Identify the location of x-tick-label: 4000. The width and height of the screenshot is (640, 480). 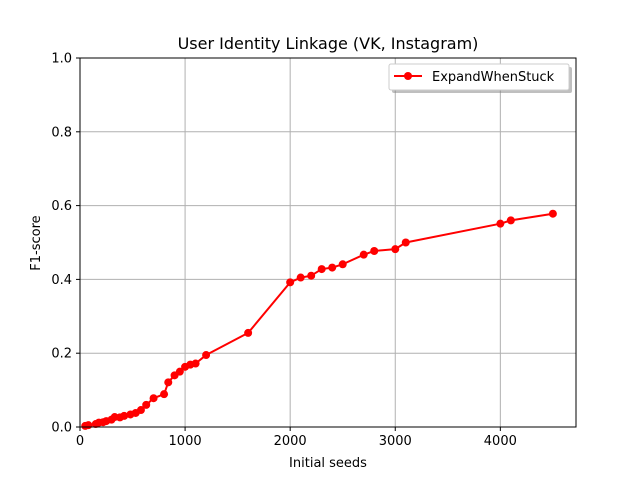
(500, 441).